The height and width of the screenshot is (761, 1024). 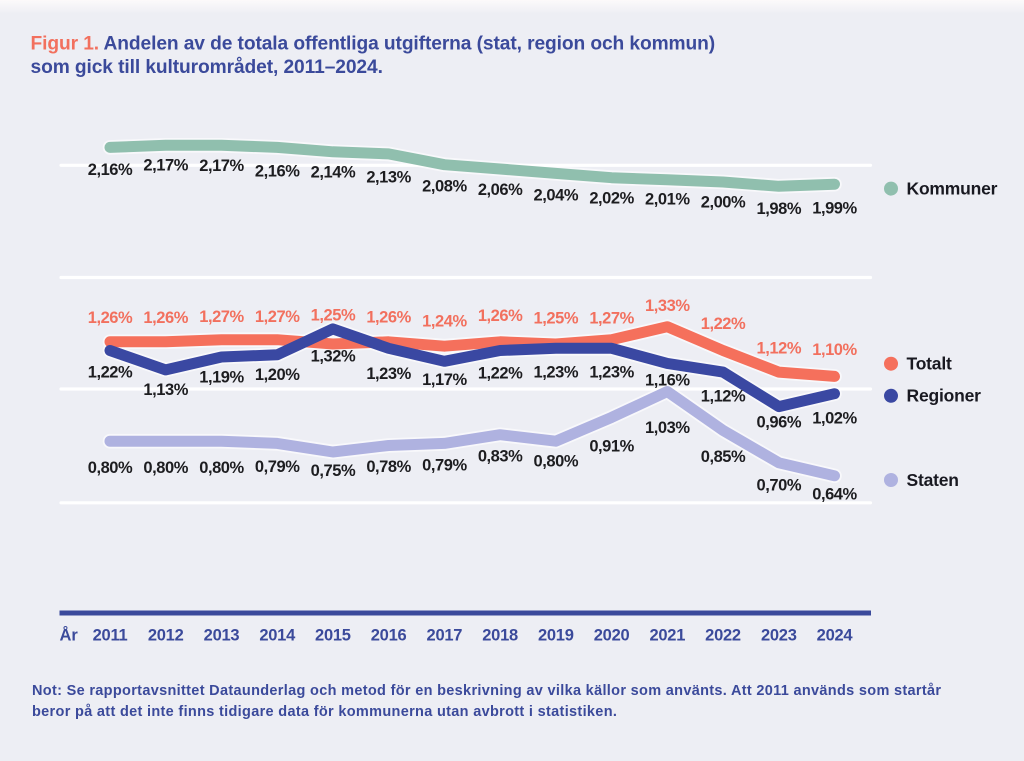 I want to click on svg-text: 0,85%, so click(x=723, y=457).